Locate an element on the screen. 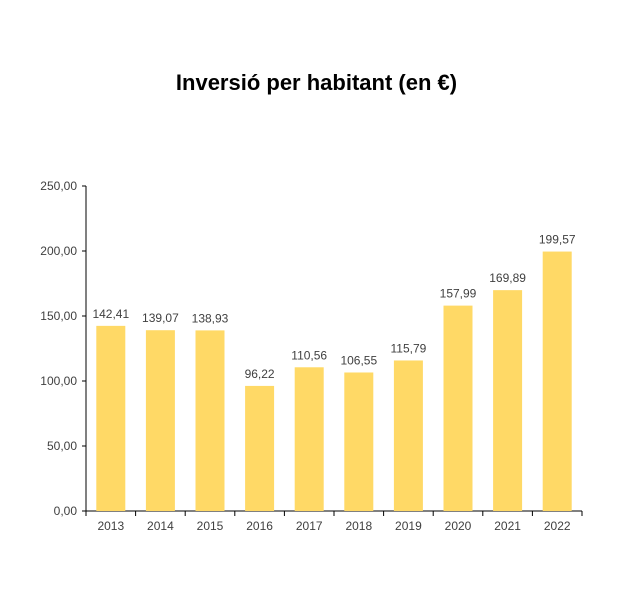  x-tick-label: 2015 is located at coordinates (210, 526).